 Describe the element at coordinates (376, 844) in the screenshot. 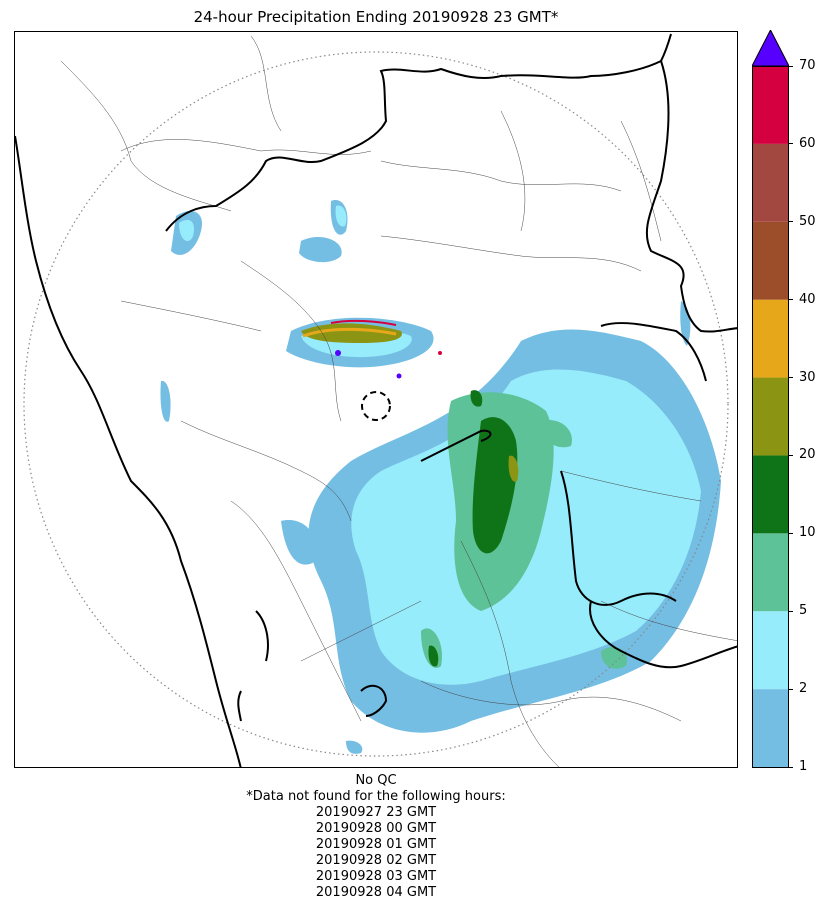

I see `missing-hour: 20190928 01 GMT` at that location.